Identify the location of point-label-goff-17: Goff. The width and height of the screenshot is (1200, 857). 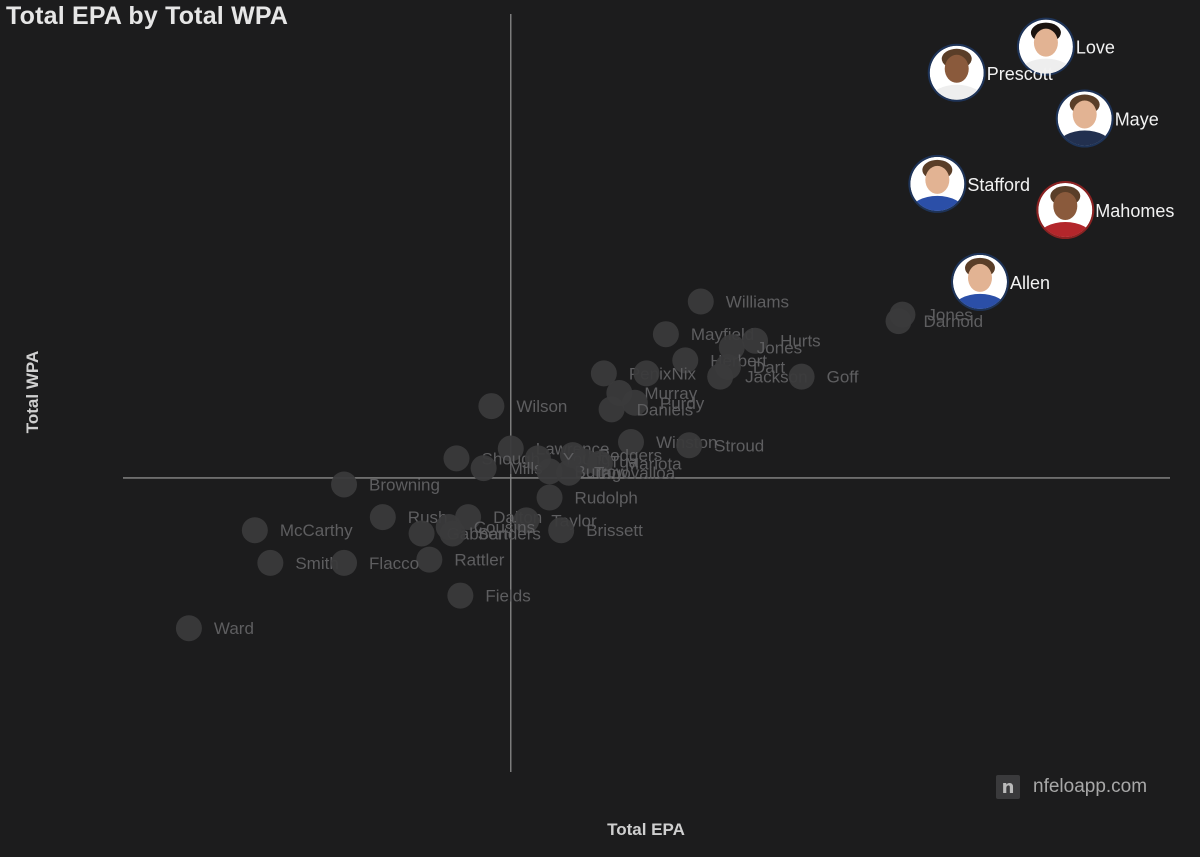
(843, 377).